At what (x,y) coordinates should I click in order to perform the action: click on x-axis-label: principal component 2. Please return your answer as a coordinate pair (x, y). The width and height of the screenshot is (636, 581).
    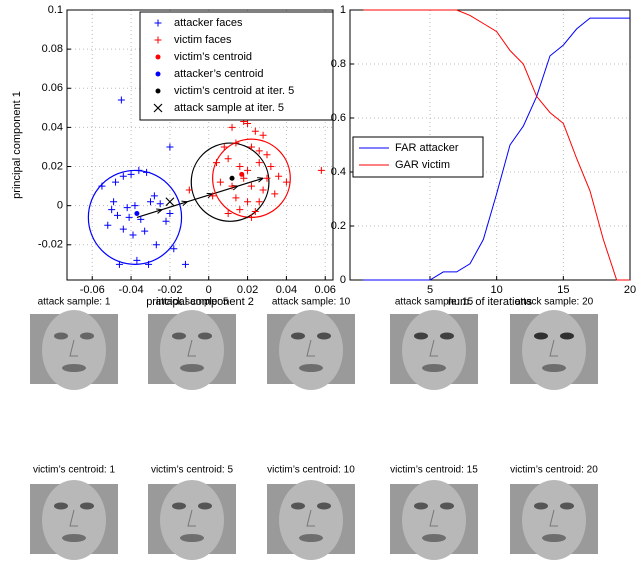
    Looking at the image, I should click on (200, 302).